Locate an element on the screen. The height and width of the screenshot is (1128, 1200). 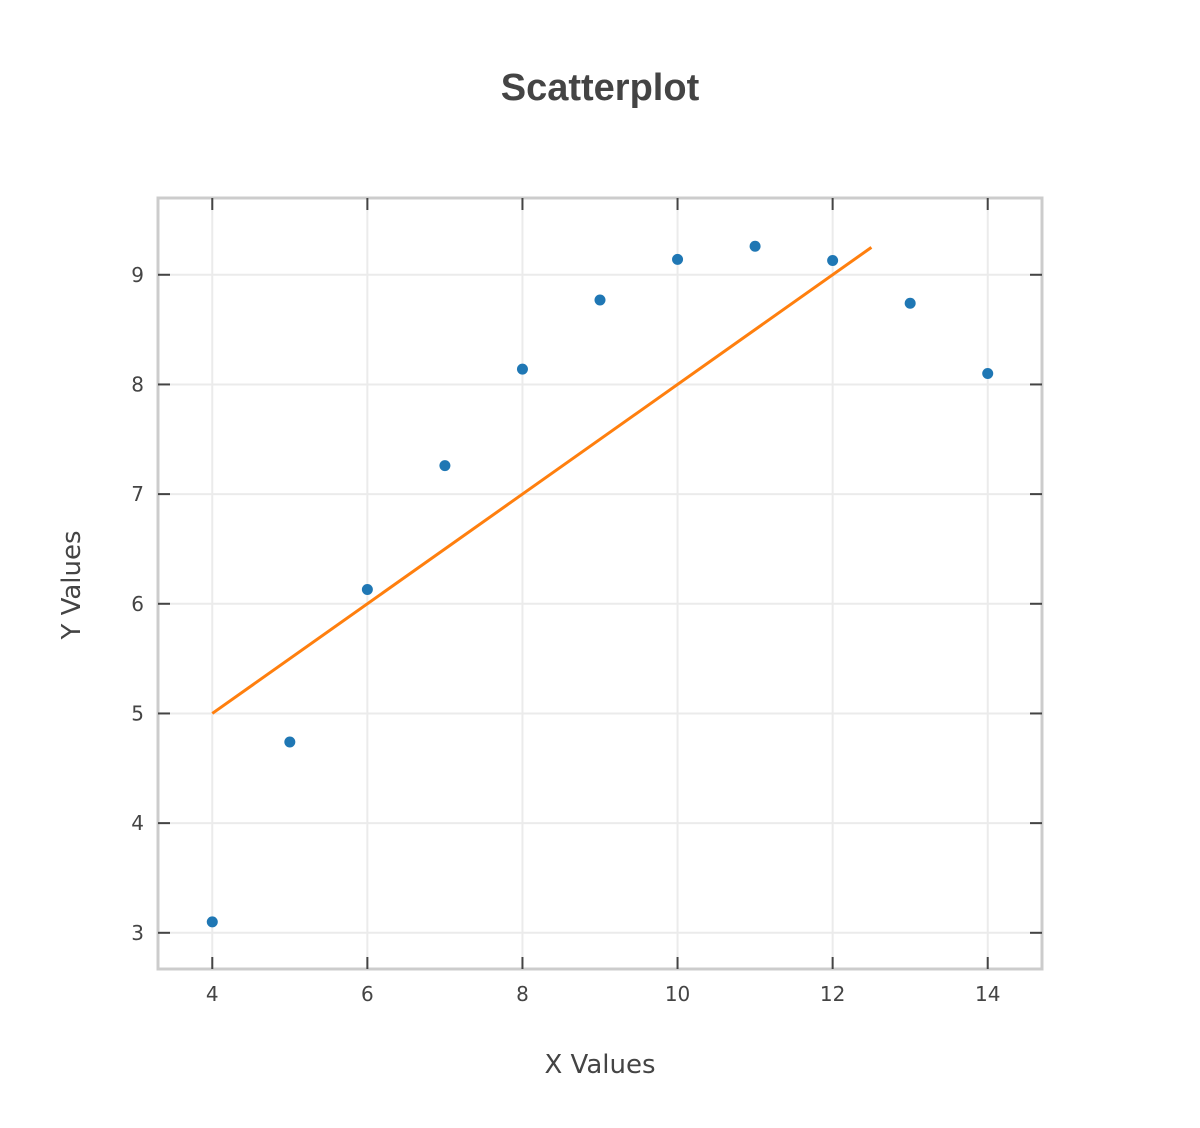
chart-title: Scatterplot is located at coordinates (600, 88).